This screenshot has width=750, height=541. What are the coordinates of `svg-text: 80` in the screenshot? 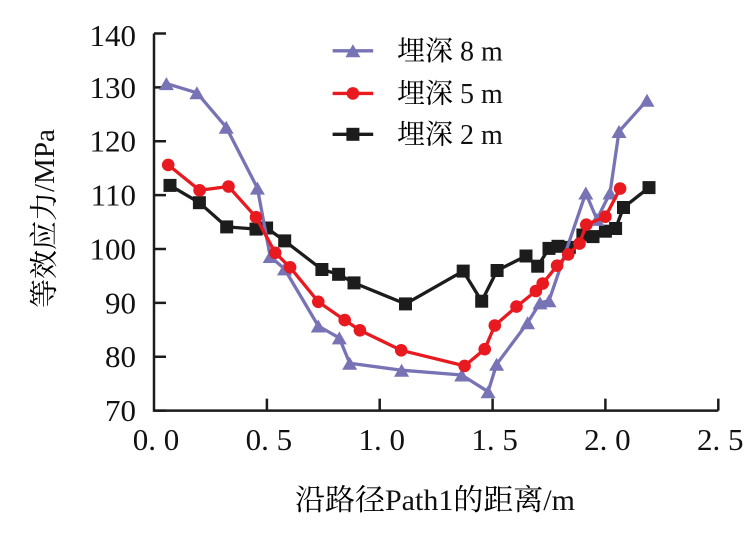 It's located at (120, 356).